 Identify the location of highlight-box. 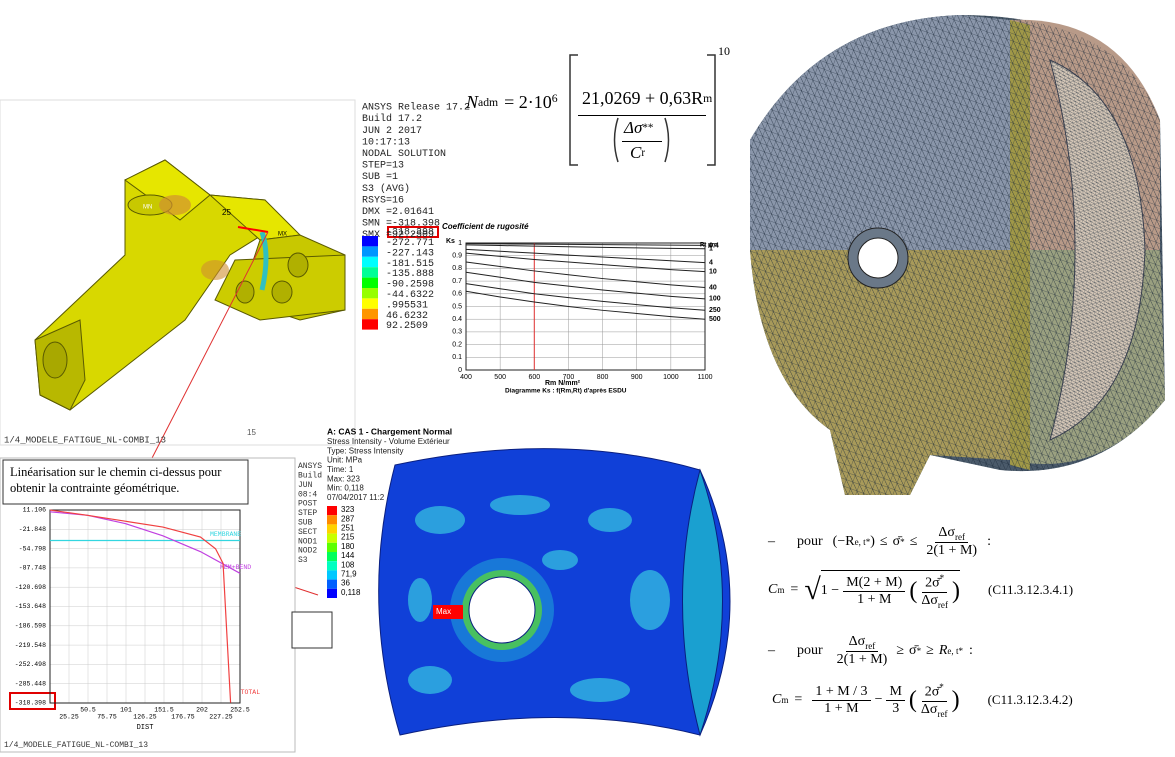
(413, 232).